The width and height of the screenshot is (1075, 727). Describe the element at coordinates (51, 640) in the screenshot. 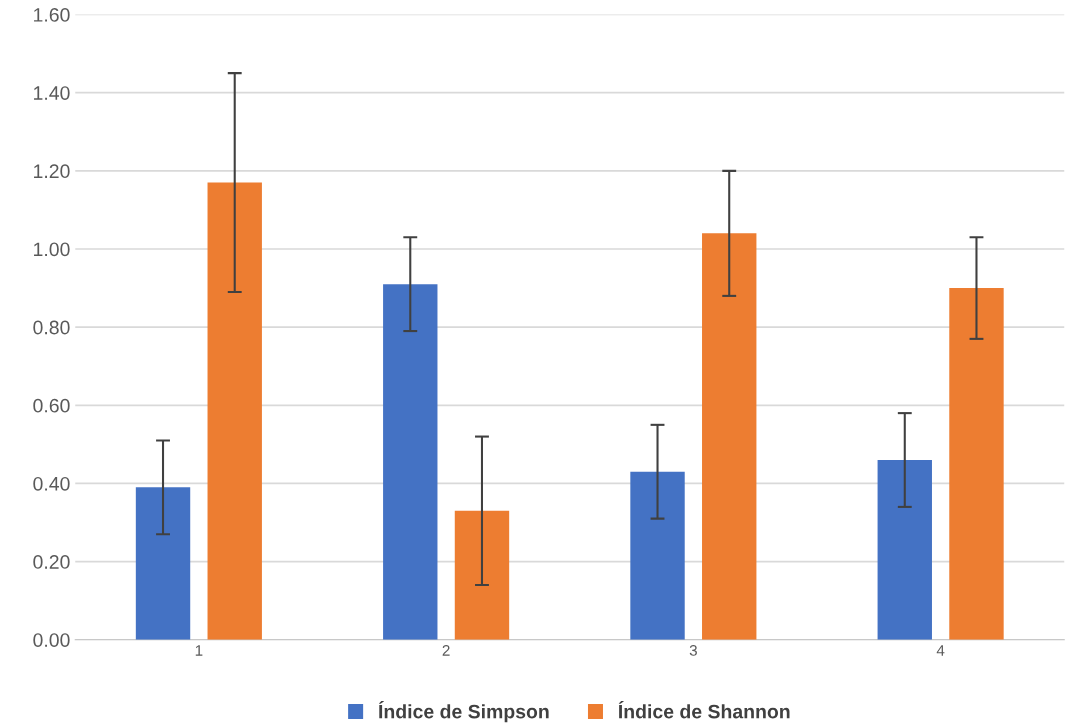

I see `y-tick-label: 0.00` at that location.